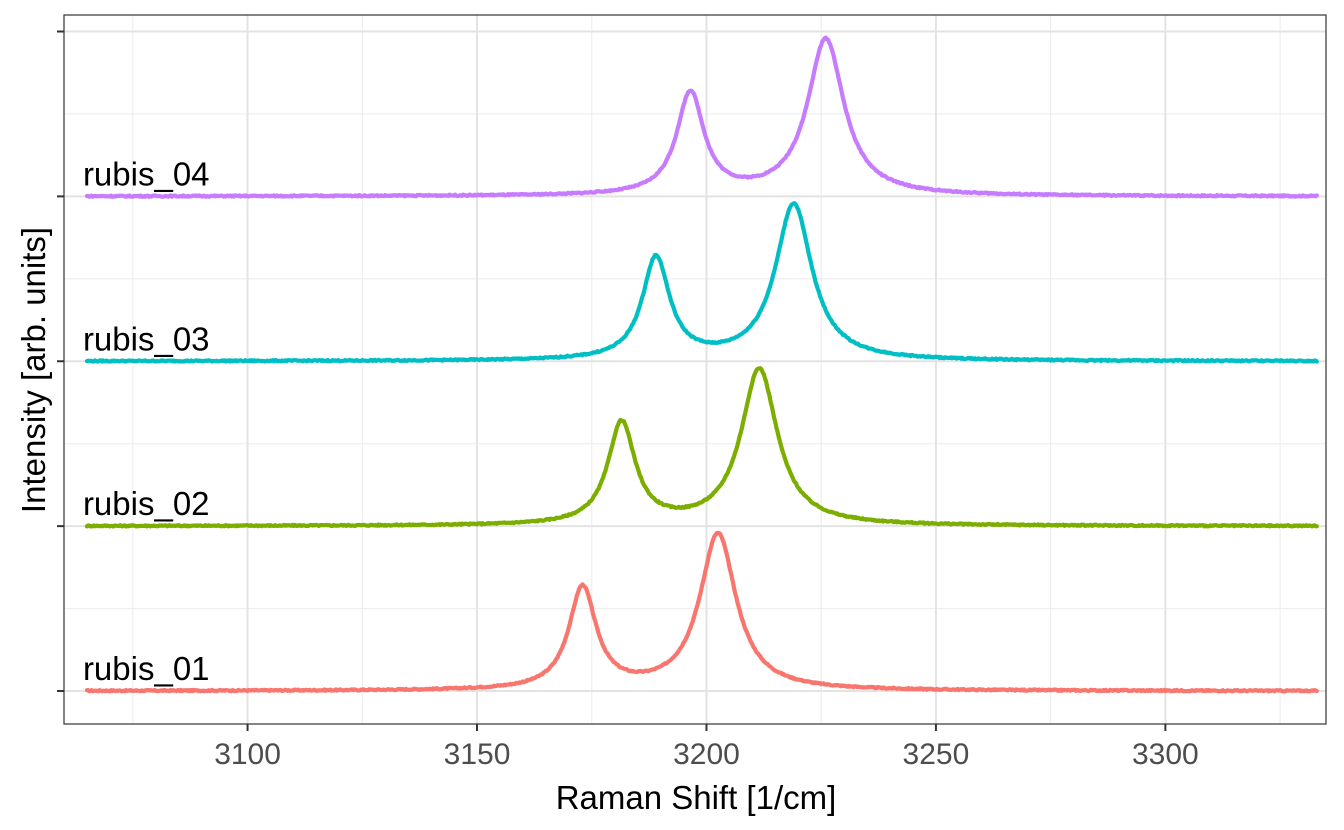  I want to click on x-axis-tick-labels: 3100 3150 3200 3250 3300, so click(706, 754).